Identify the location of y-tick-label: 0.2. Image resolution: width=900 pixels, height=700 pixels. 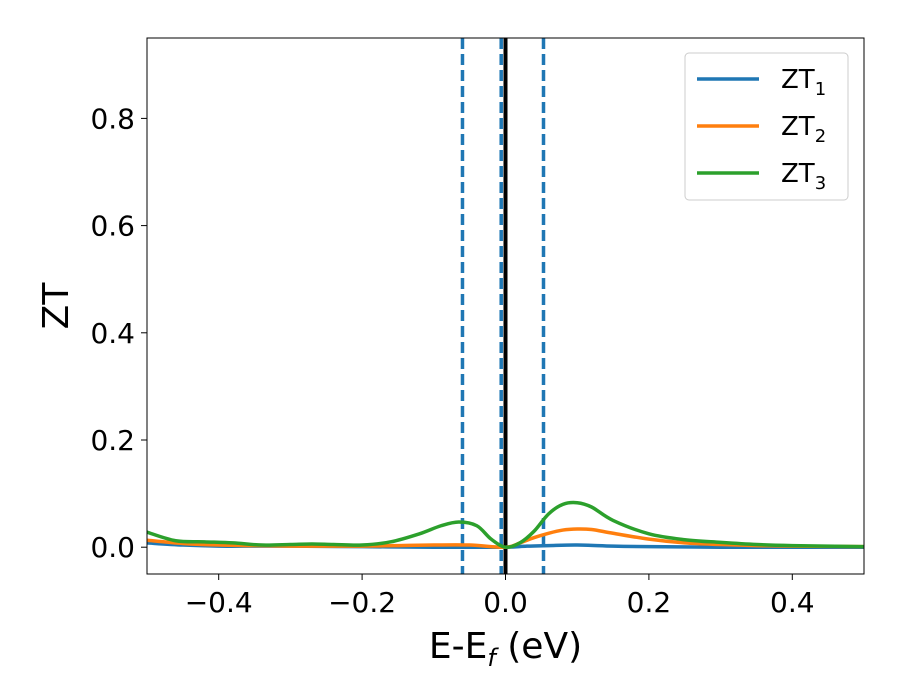
(112, 440).